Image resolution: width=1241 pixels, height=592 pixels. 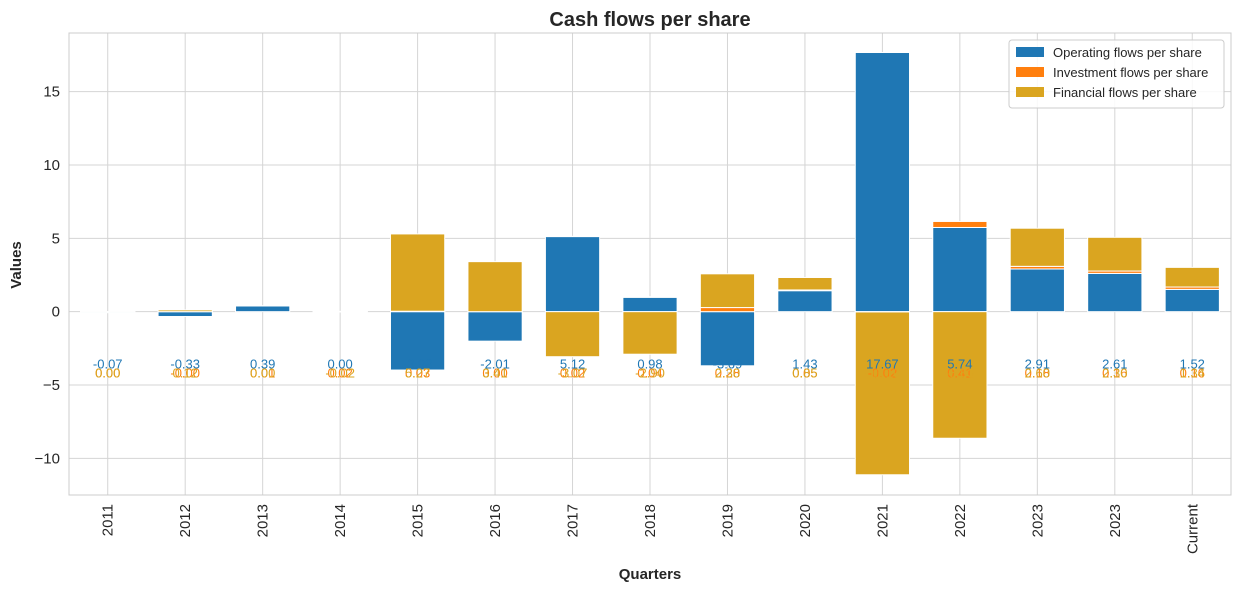 I want to click on bar-value-label: 0.12, so click(x=185, y=373).